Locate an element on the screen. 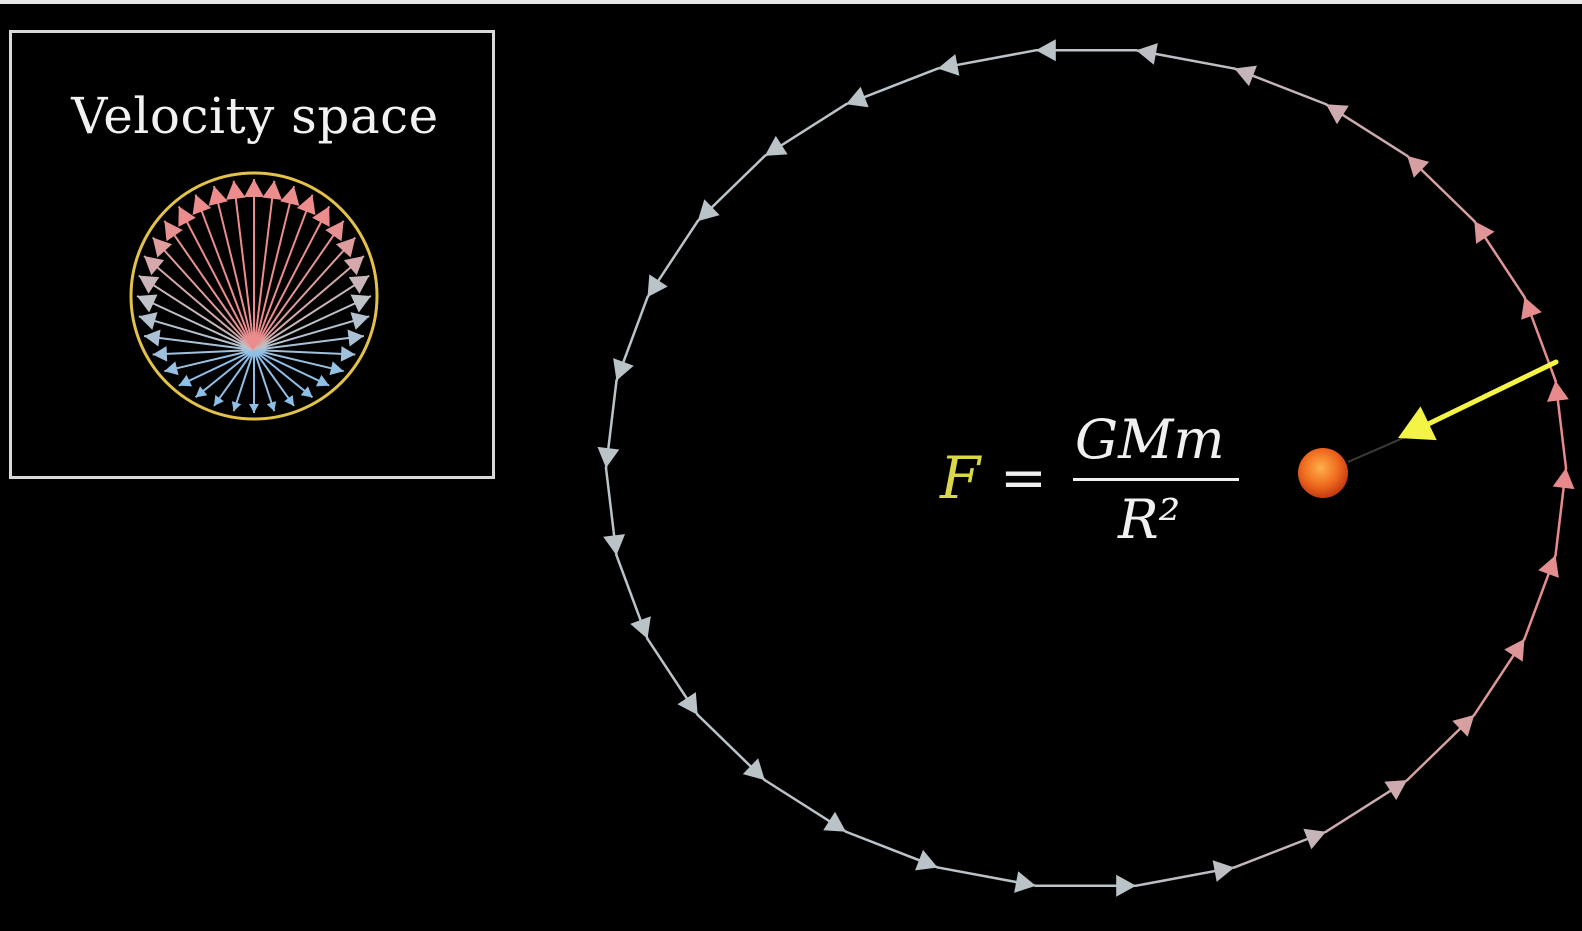 The width and height of the screenshot is (1582, 931). formula-force-symbol: F is located at coordinates (960, 478).